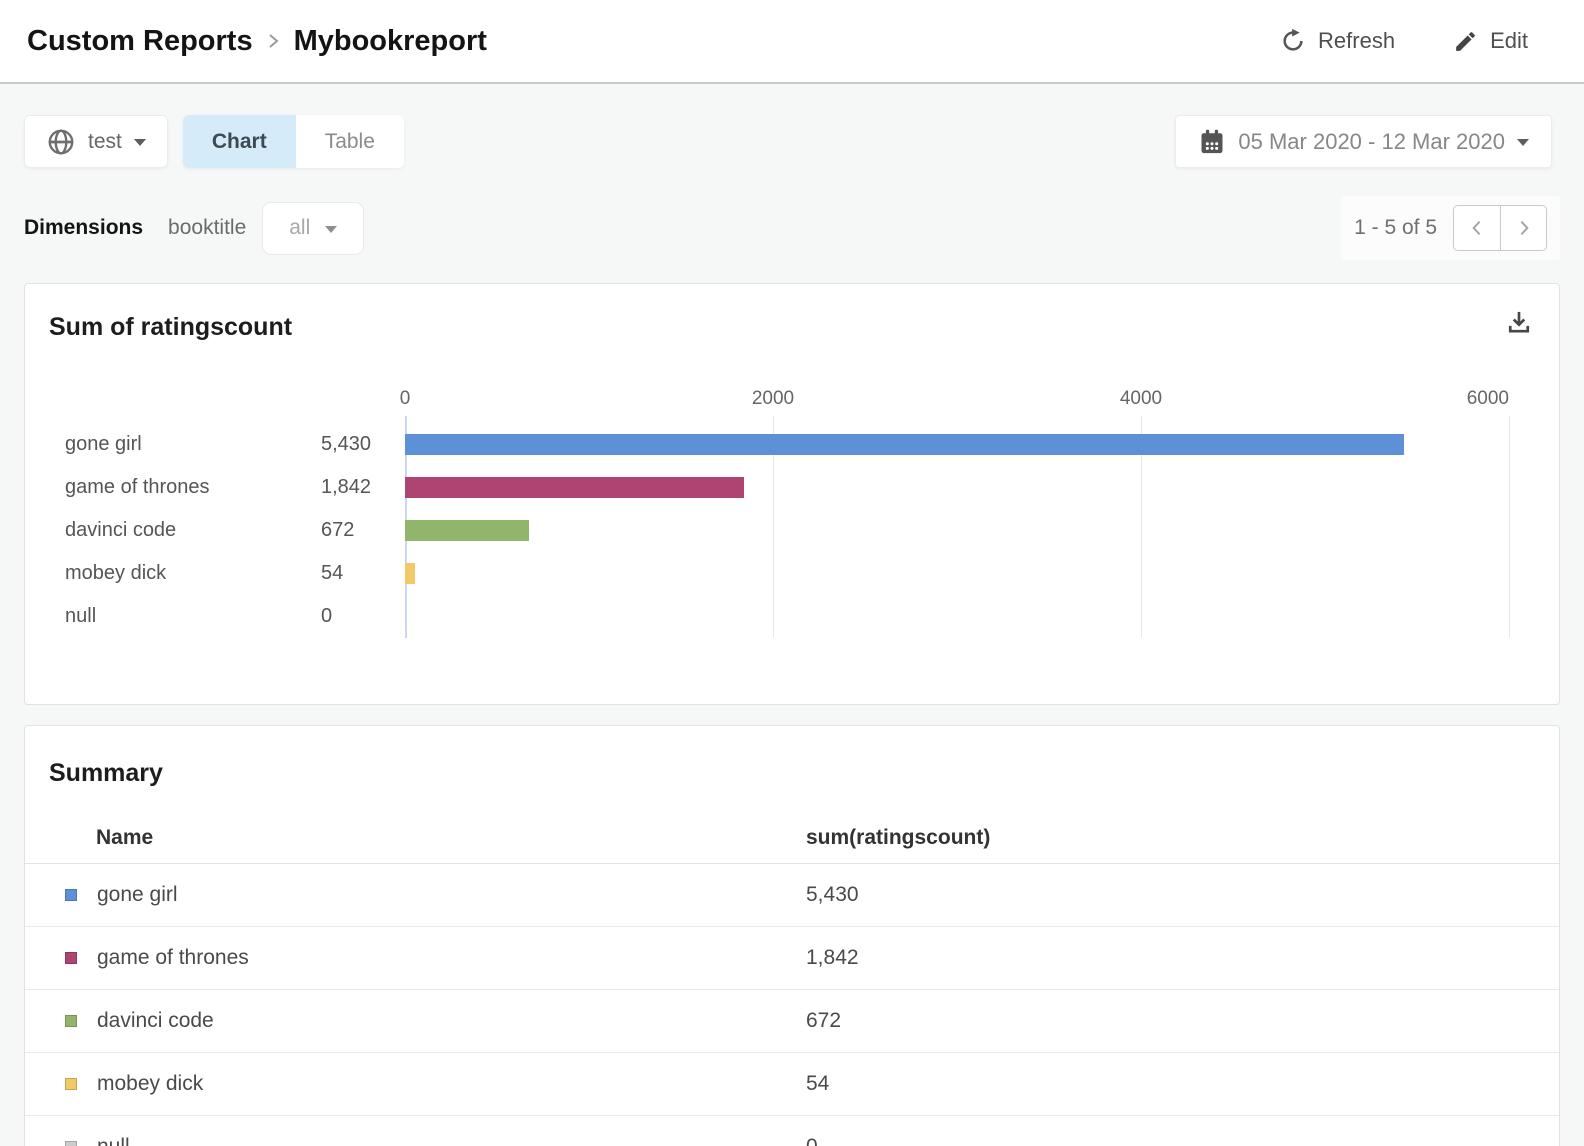 Image resolution: width=1584 pixels, height=1146 pixels. I want to click on chart-row: gone girl 5,430, so click(767, 444).